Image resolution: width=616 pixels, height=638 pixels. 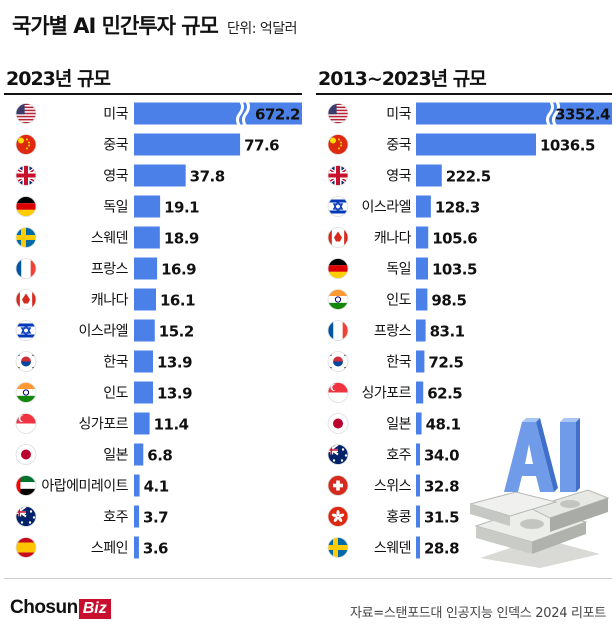 What do you see at coordinates (44, 607) in the screenshot?
I see `brand-main: Chosun` at bounding box center [44, 607].